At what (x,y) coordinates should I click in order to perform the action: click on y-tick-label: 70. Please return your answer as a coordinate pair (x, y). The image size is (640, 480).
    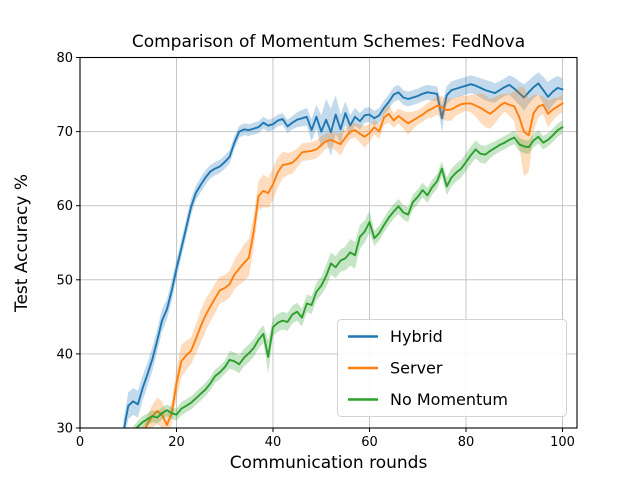
    Looking at the image, I should click on (64, 132).